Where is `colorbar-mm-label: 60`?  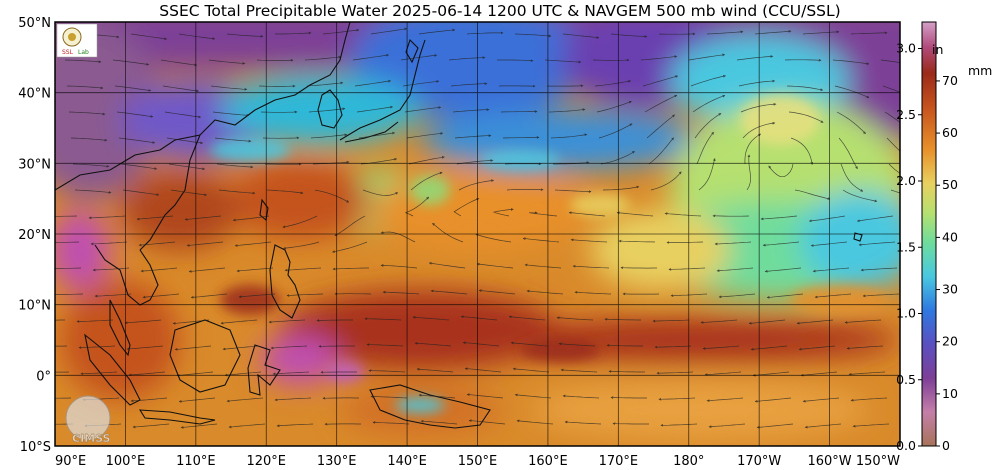 colorbar-mm-label: 60 is located at coordinates (950, 132).